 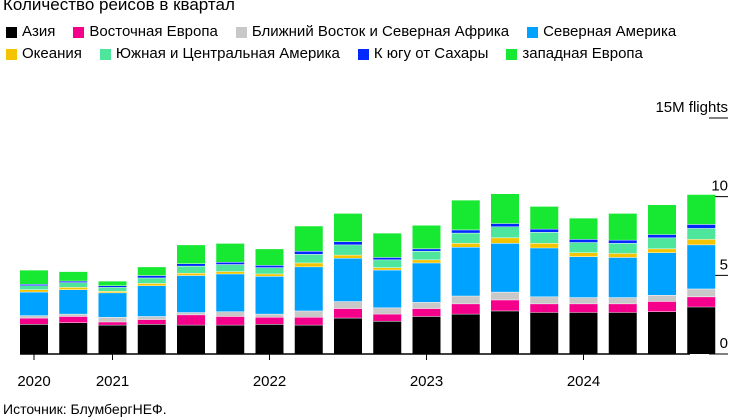 What do you see at coordinates (44, 54) in the screenshot?
I see `legend-item: Океания` at bounding box center [44, 54].